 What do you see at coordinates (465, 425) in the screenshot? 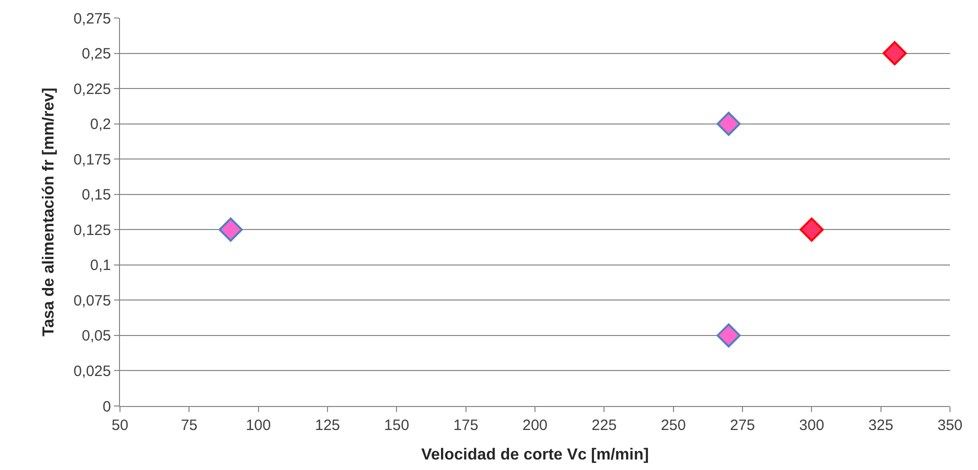
I see `x-tick-label: 175` at bounding box center [465, 425].